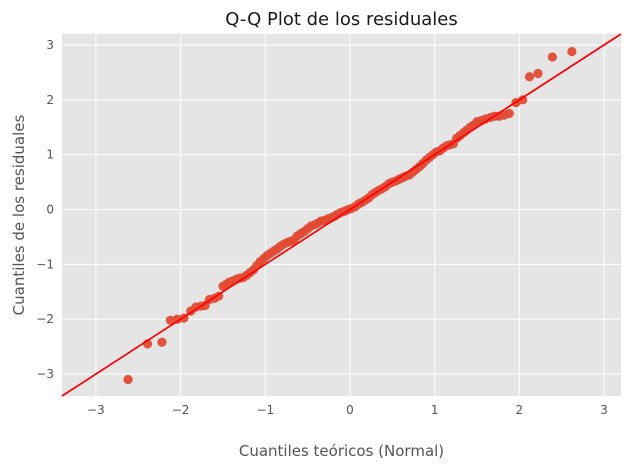 The height and width of the screenshot is (470, 630). What do you see at coordinates (350, 410) in the screenshot?
I see `x-tick-label: 0` at bounding box center [350, 410].